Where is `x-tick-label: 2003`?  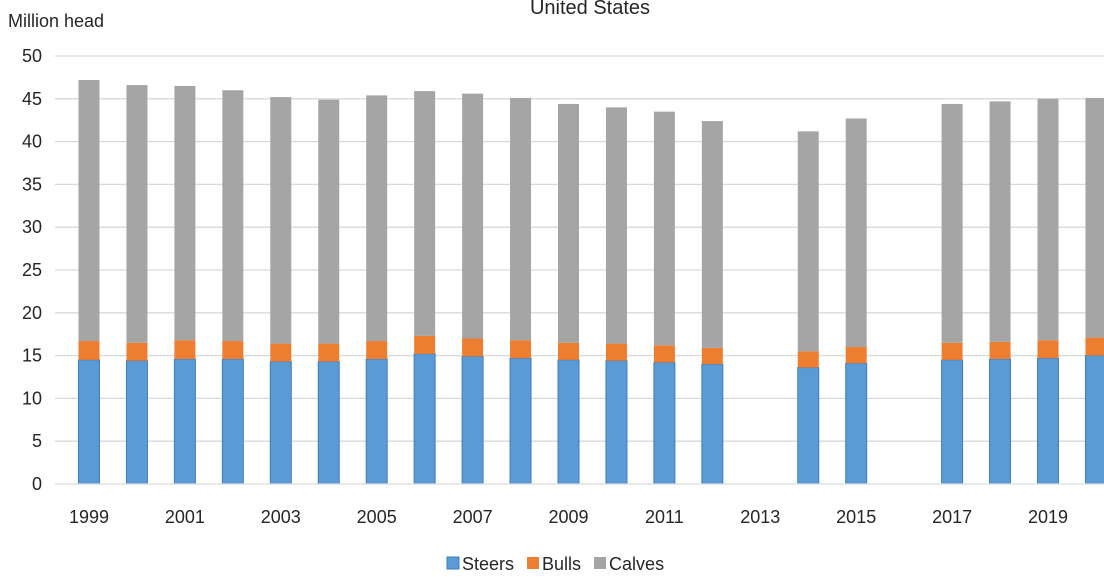 x-tick-label: 2003 is located at coordinates (281, 517).